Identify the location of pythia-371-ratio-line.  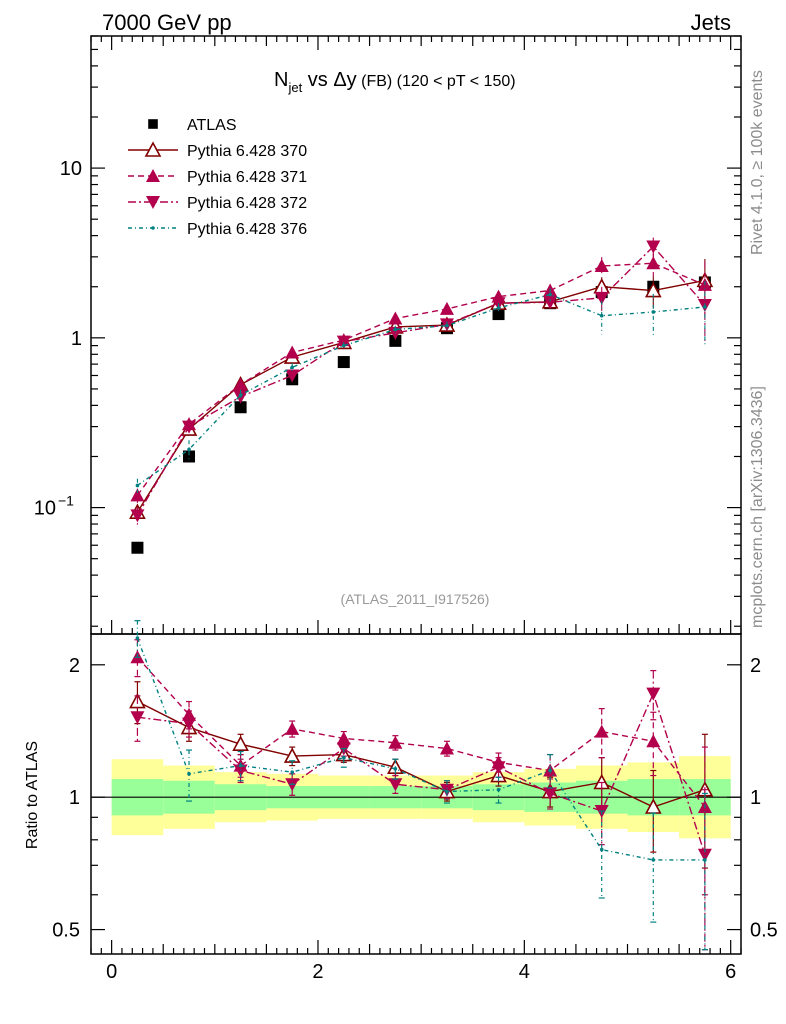
(421, 732).